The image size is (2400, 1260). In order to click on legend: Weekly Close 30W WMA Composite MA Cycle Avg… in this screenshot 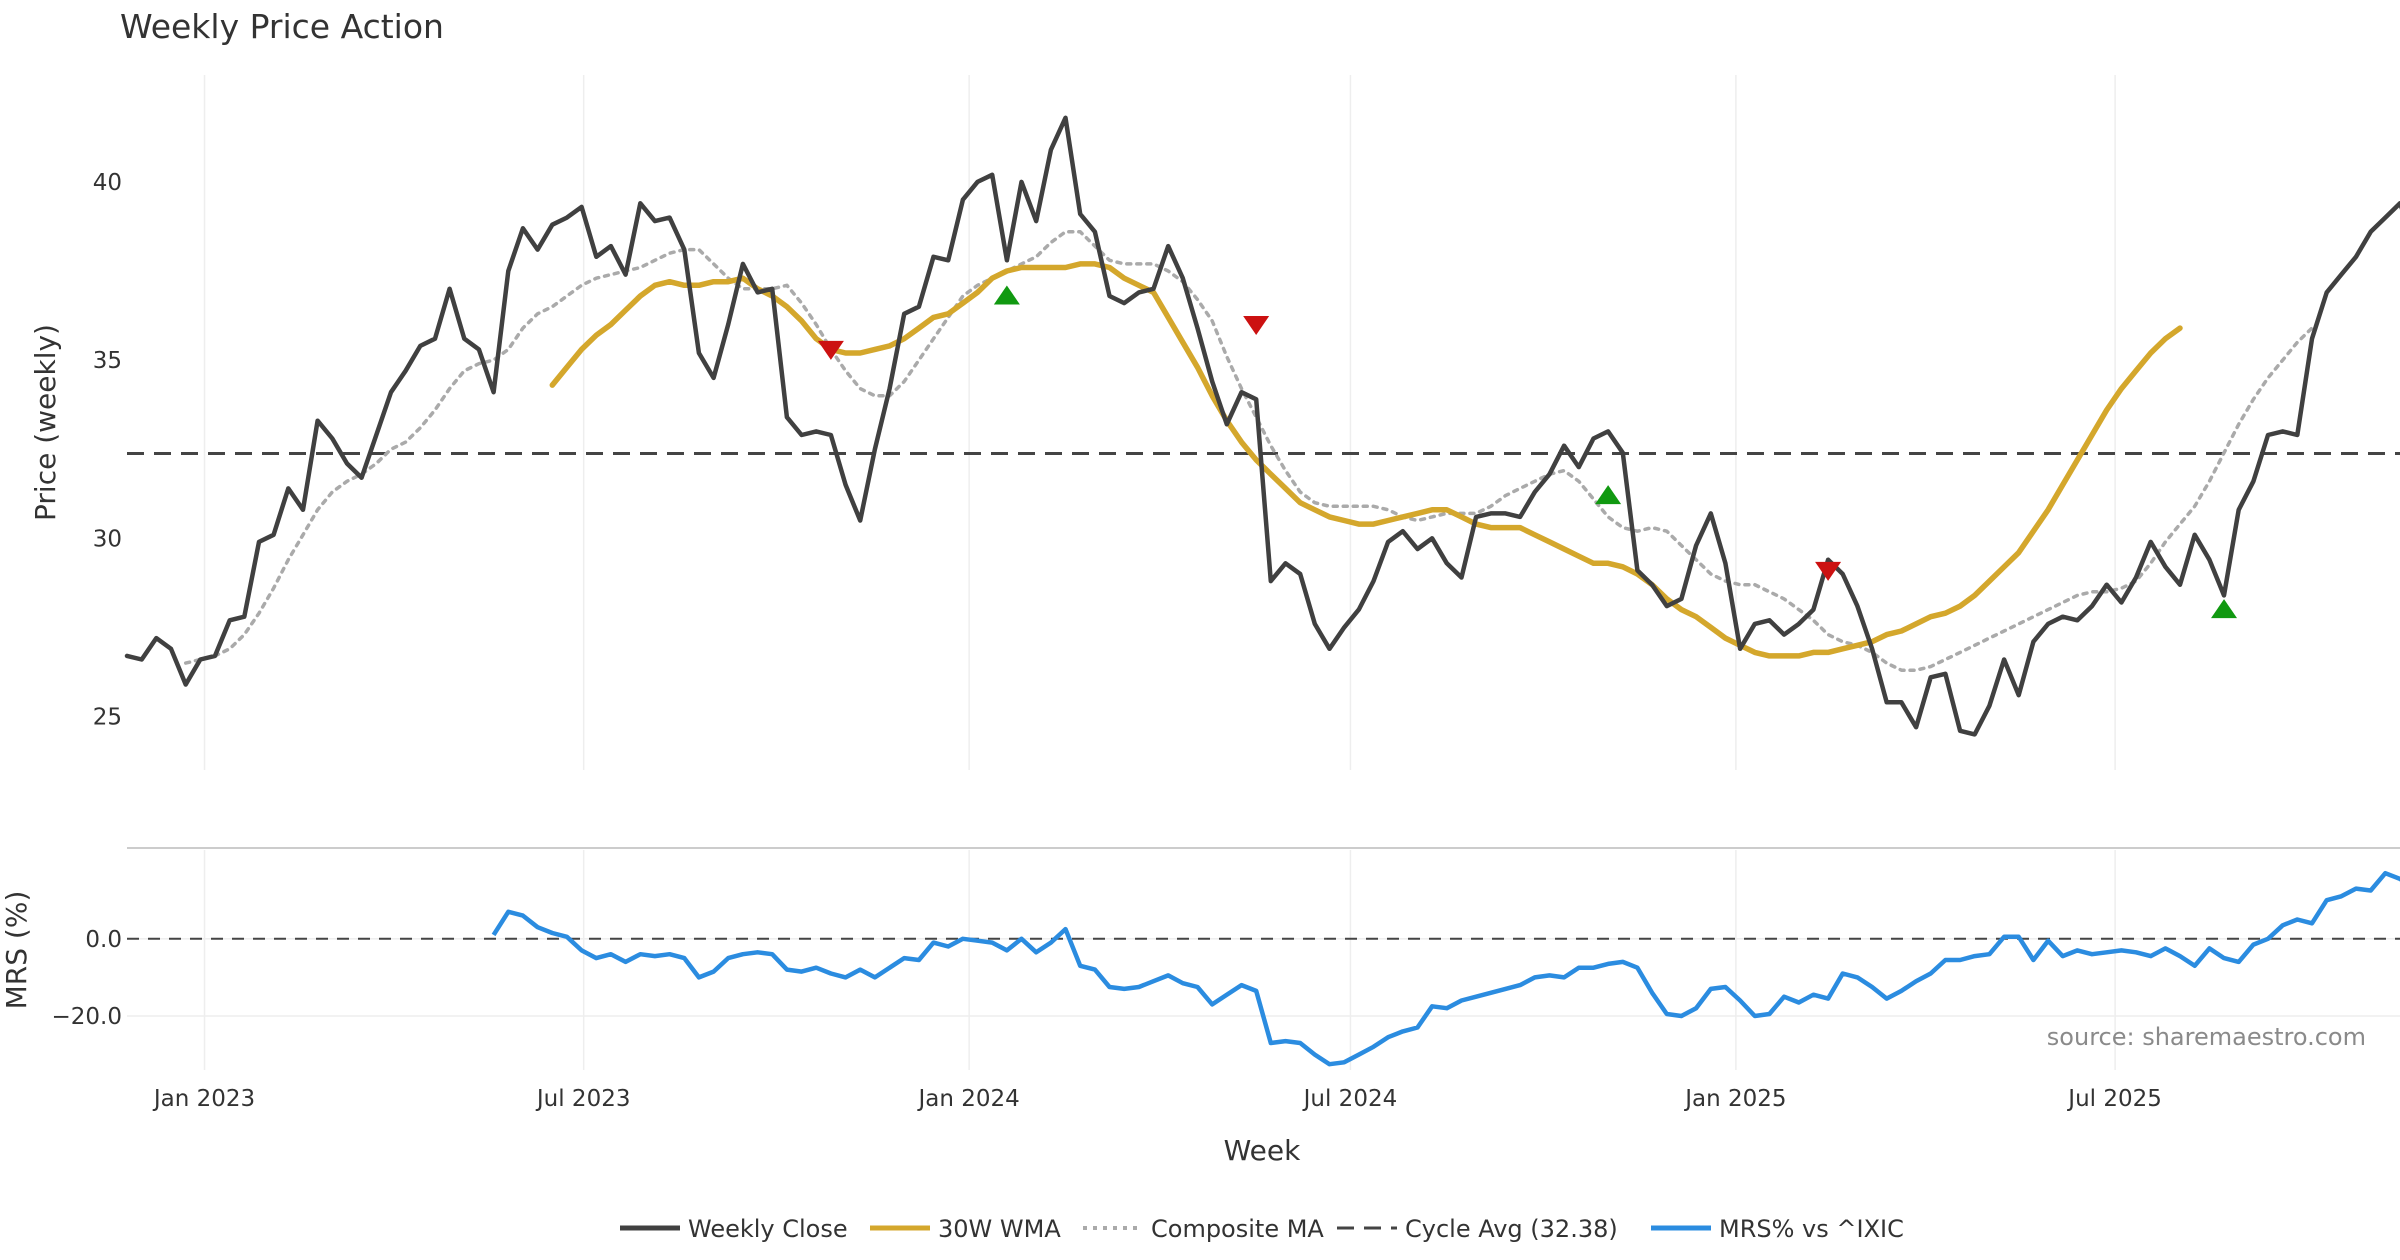, I will do `click(1262, 1229)`.